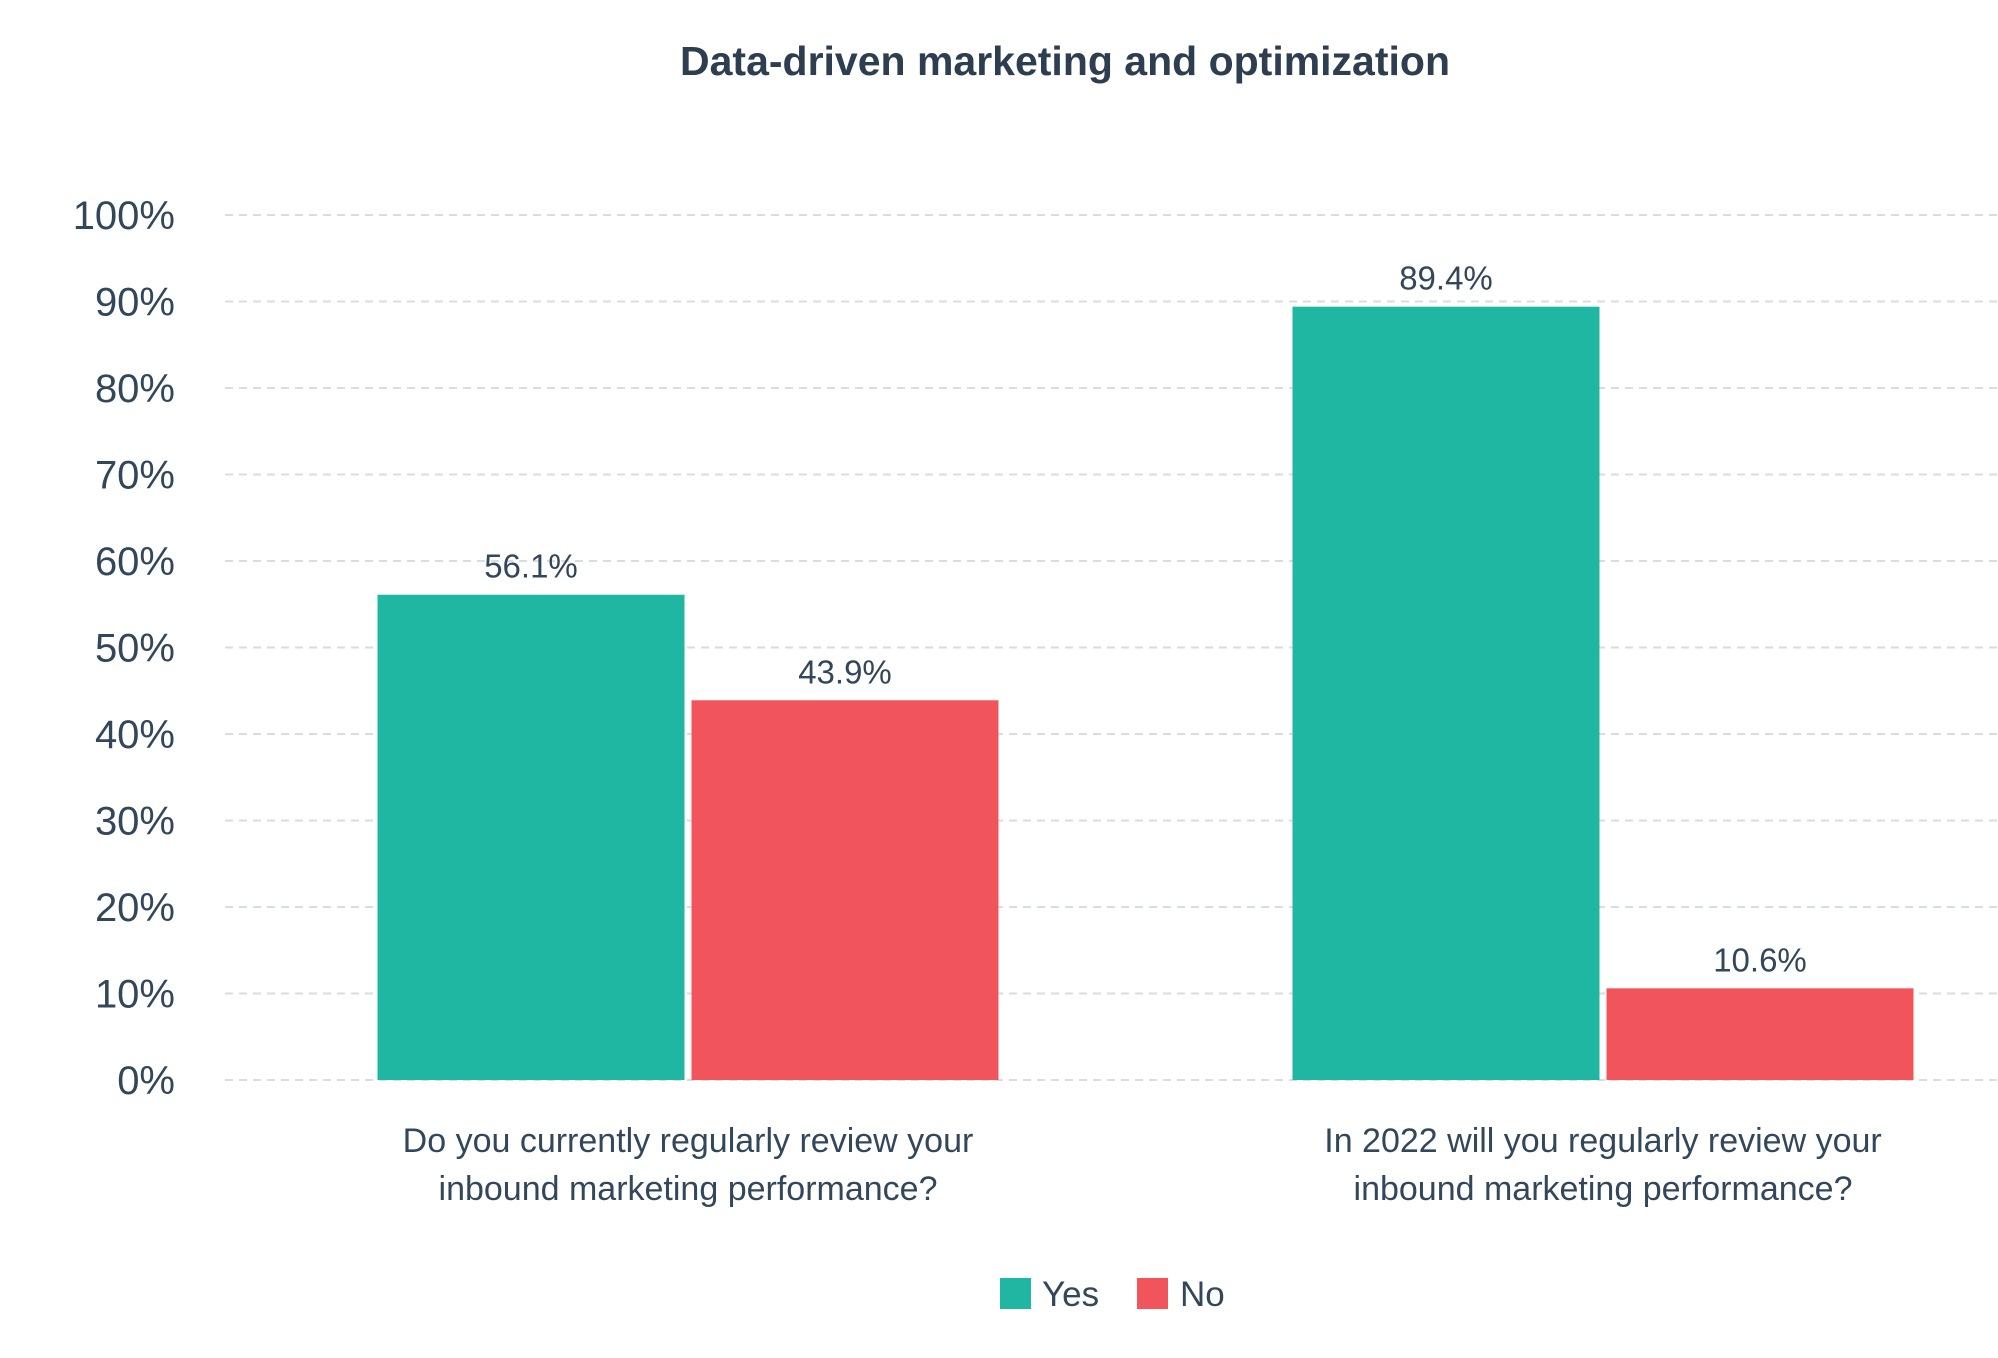  Describe the element at coordinates (1152, 1293) in the screenshot. I see `legend-swatch-no` at that location.